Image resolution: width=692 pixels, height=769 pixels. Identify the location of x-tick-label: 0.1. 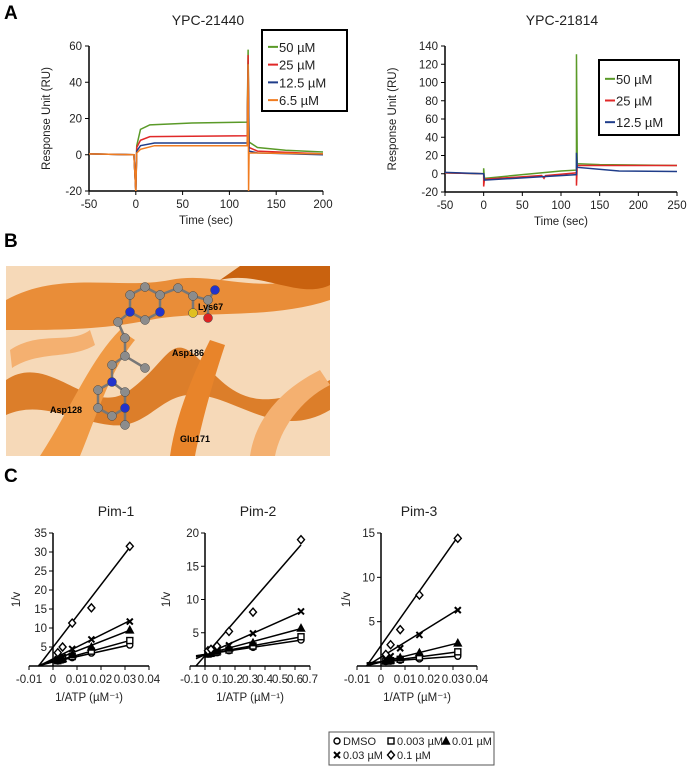
(220, 680).